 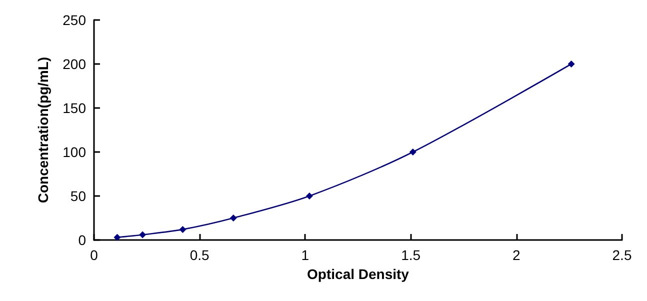 I want to click on y-tick-label: 50, so click(x=78, y=196).